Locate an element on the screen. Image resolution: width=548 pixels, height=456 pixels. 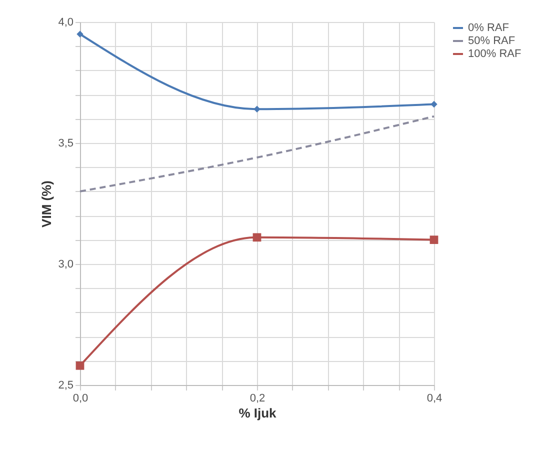
x-axis-title: % Ijuk is located at coordinates (258, 413).